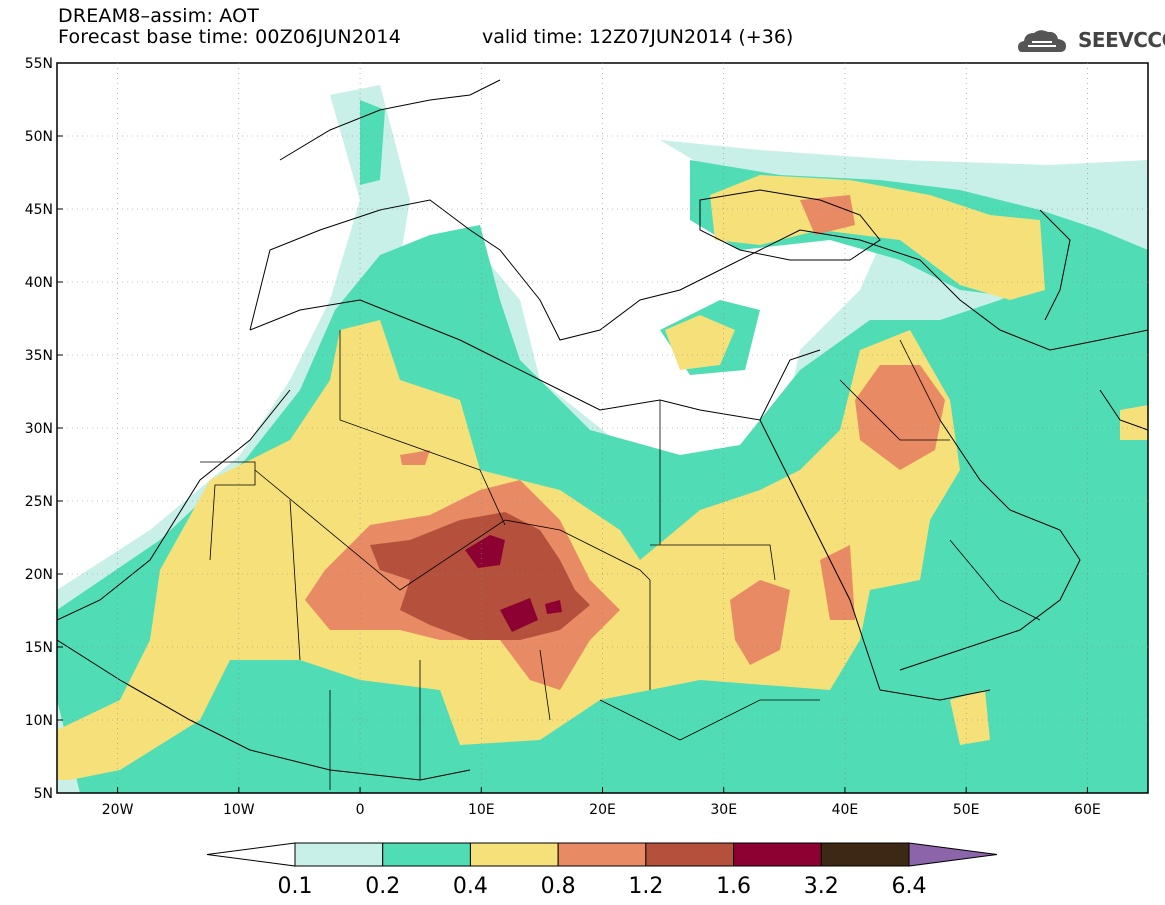  I want to click on colorbar: 0.1 0.2 0.4 0.8 1.2 1.6 3.2 6.4, so click(602, 870).